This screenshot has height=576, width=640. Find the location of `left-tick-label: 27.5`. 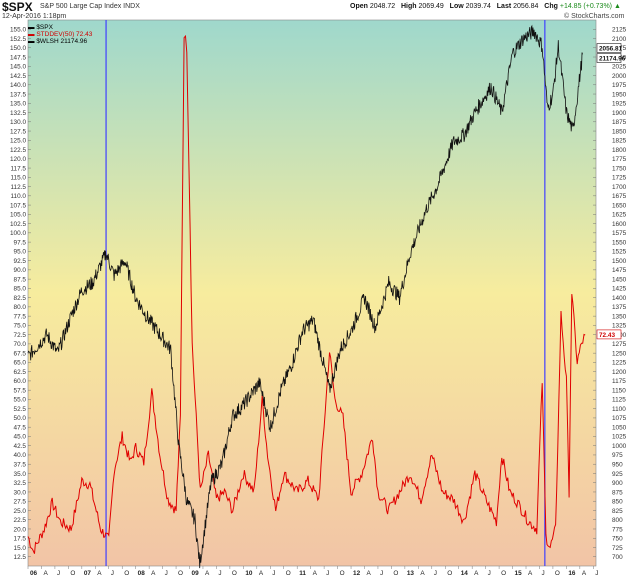

left-tick-label: 27.5 is located at coordinates (20, 502).